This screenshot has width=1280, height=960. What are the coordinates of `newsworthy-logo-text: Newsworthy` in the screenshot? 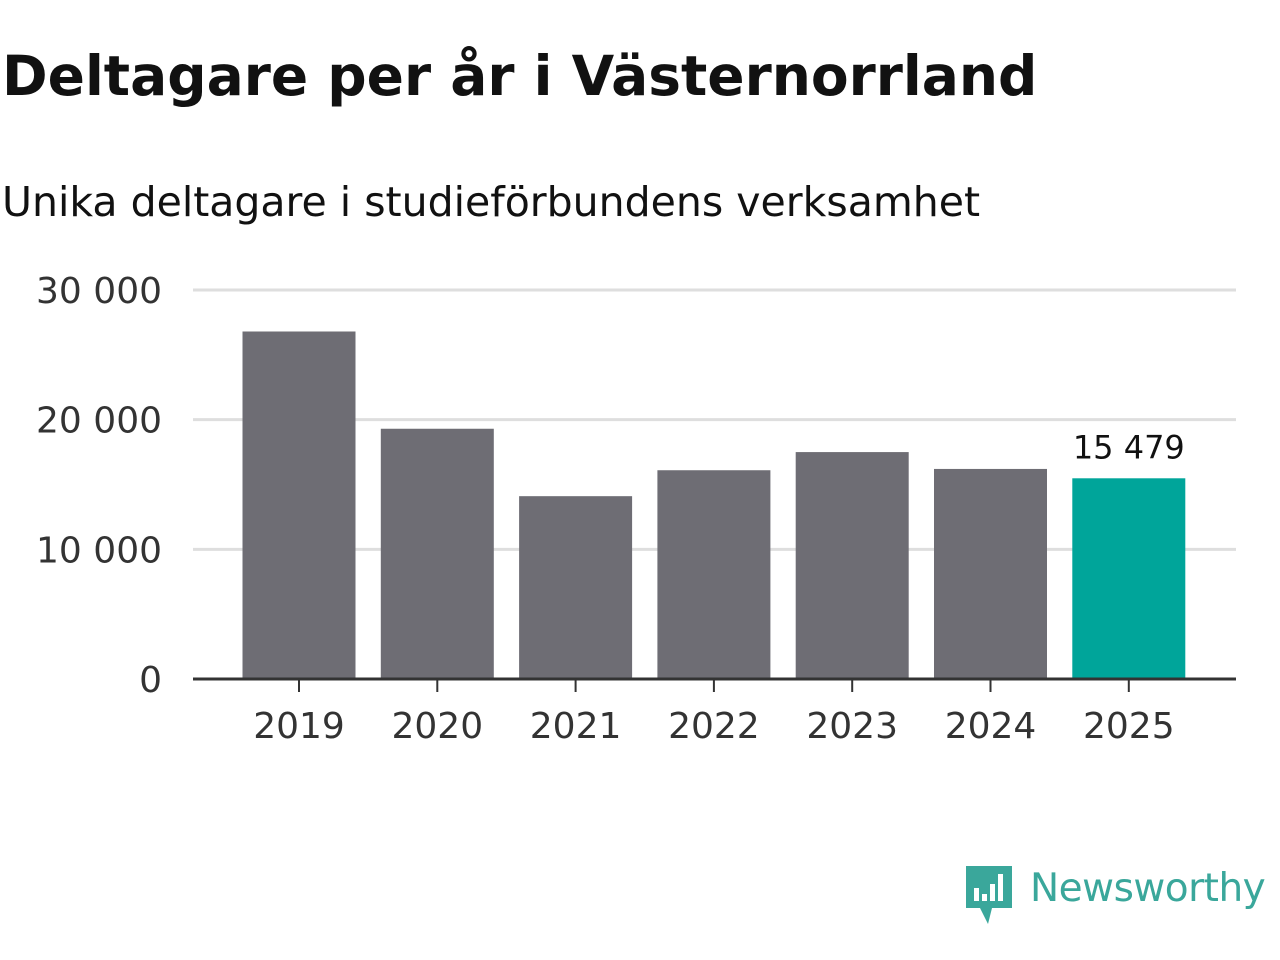 It's located at (1148, 888).